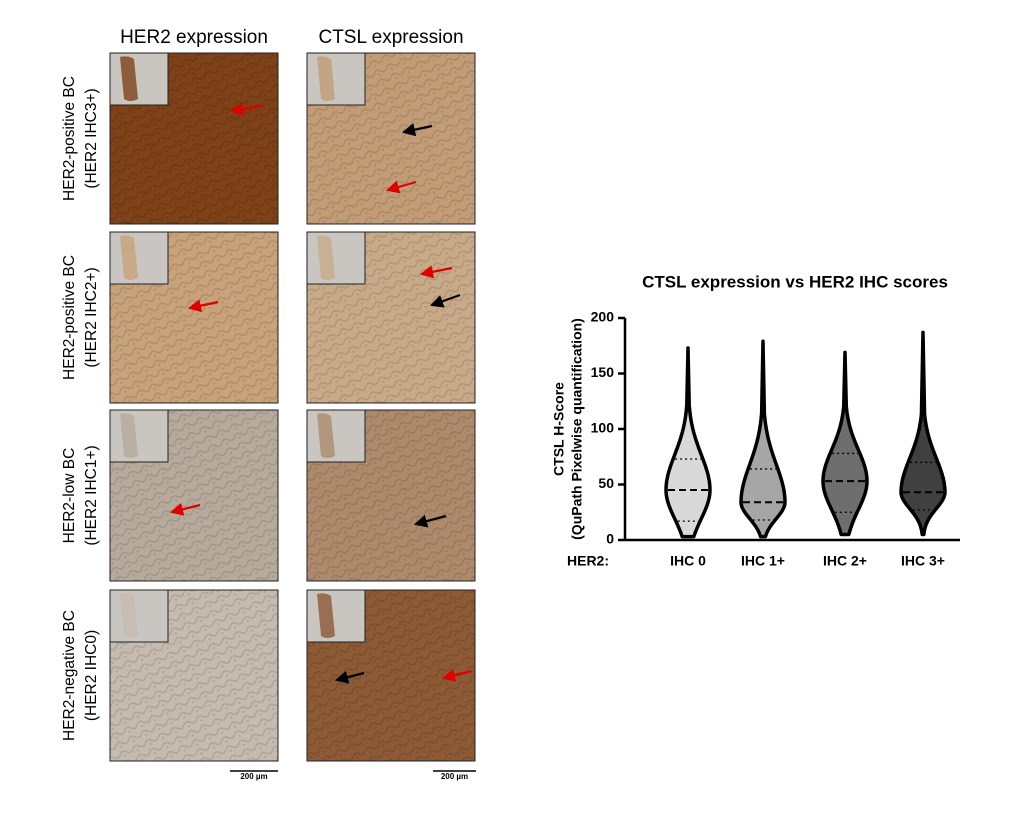 Image resolution: width=1024 pixels, height=820 pixels. I want to click on row-label: (HER2 IHC0), so click(91, 675).